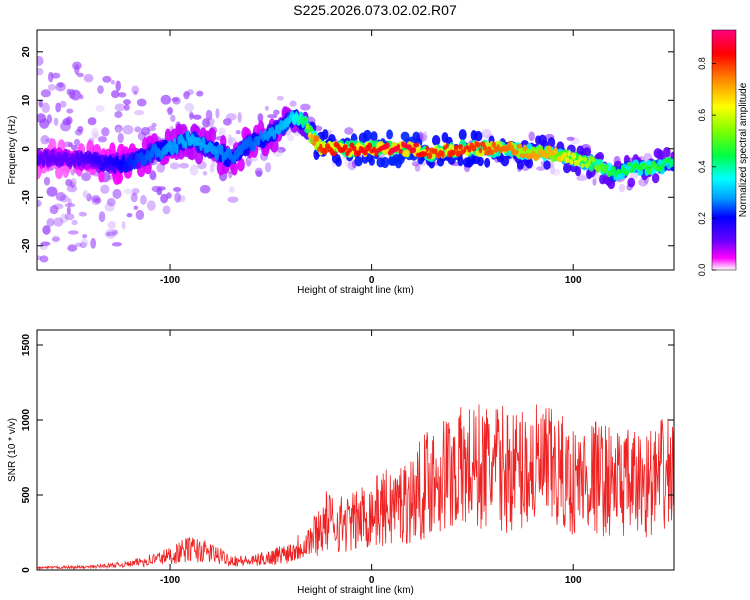  Describe the element at coordinates (375, 10) in the screenshot. I see `figure-title: S225.2026.073.02.02.R07` at that location.